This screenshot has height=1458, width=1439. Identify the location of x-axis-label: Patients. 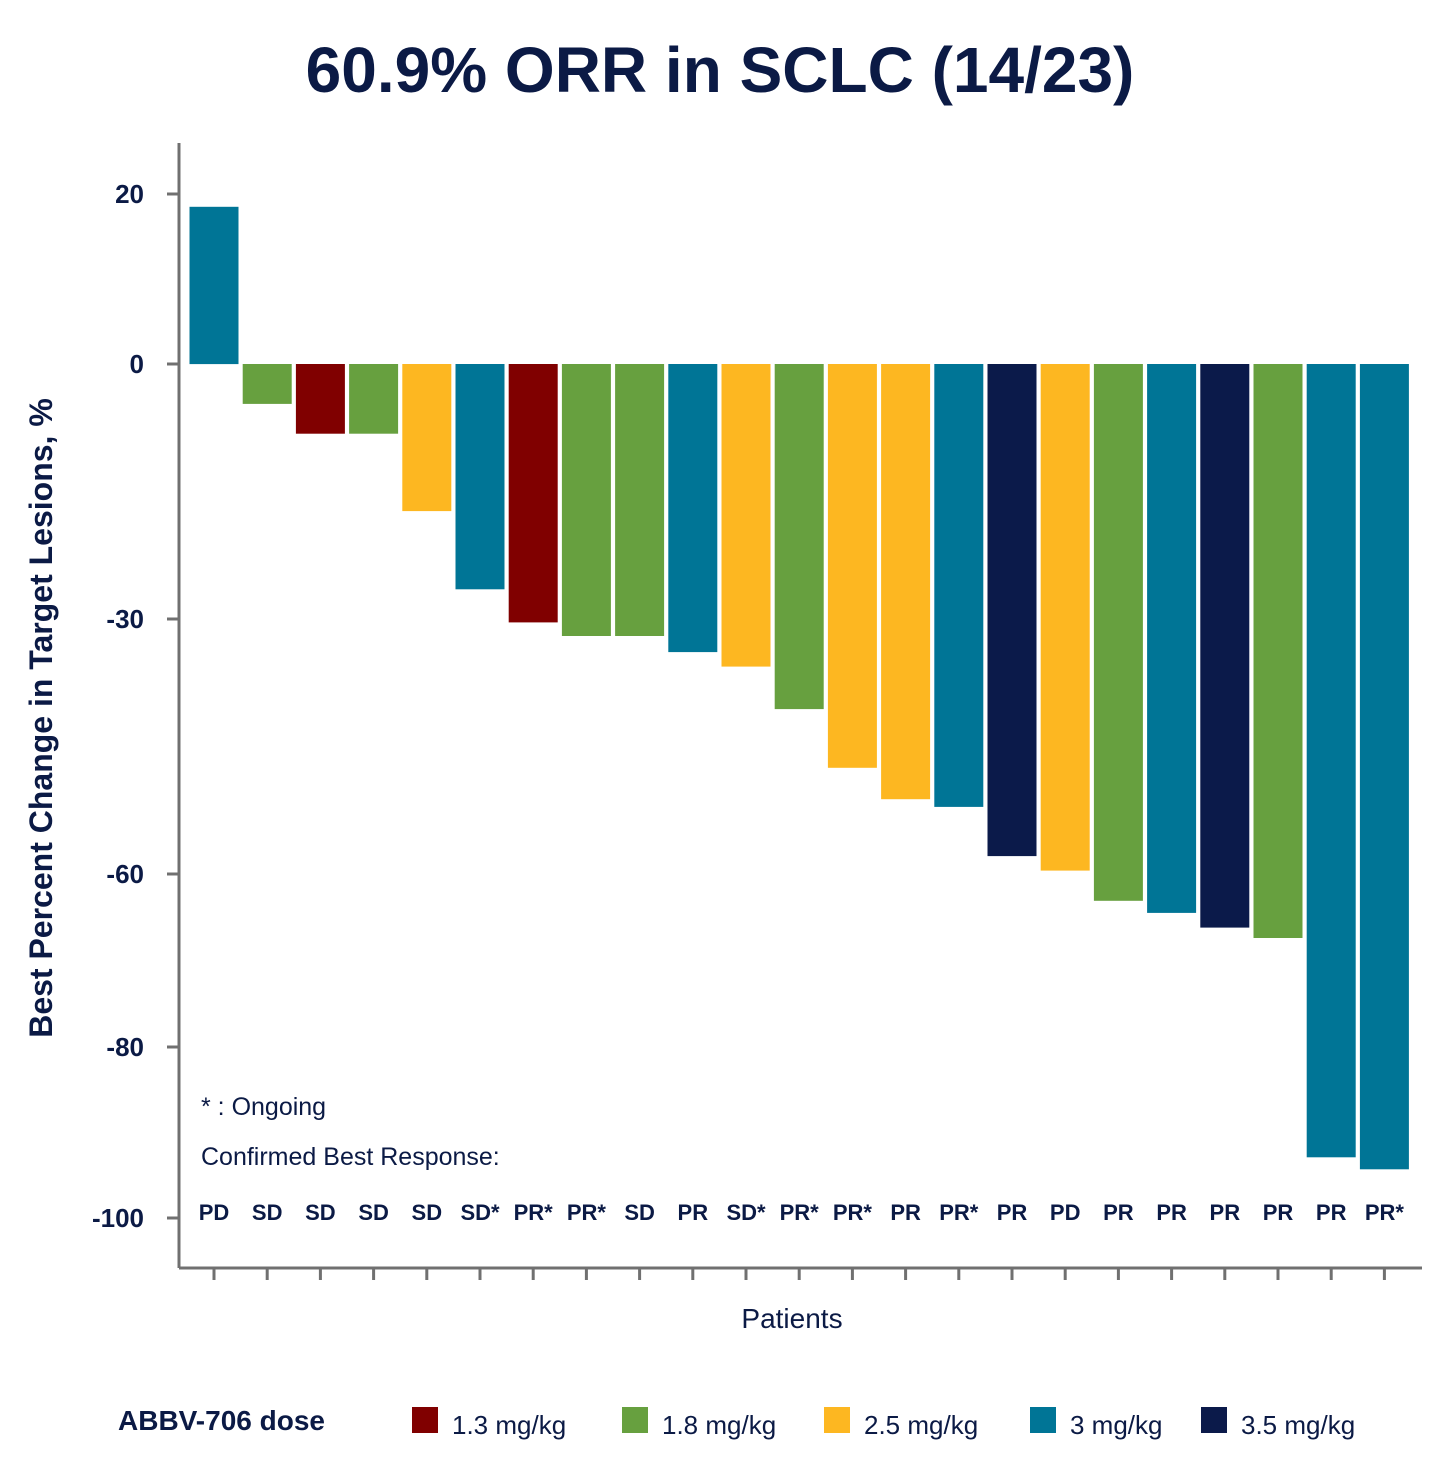
(791, 1318).